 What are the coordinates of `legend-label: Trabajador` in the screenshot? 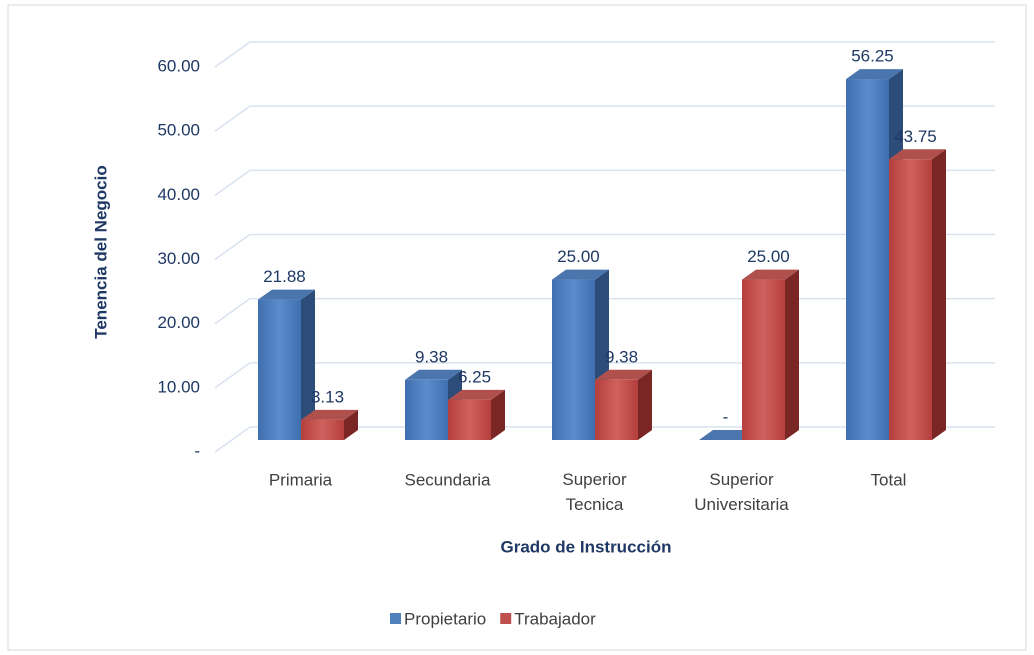 It's located at (555, 618).